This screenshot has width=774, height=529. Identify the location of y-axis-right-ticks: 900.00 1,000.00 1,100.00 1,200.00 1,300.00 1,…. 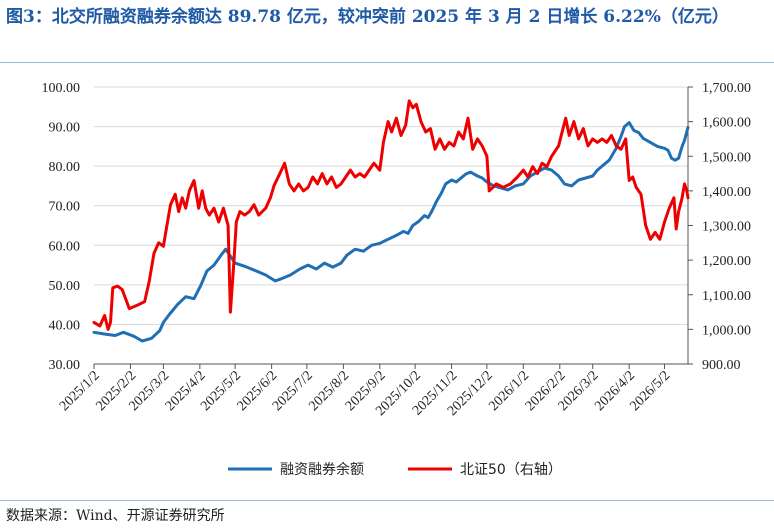
(726, 227).